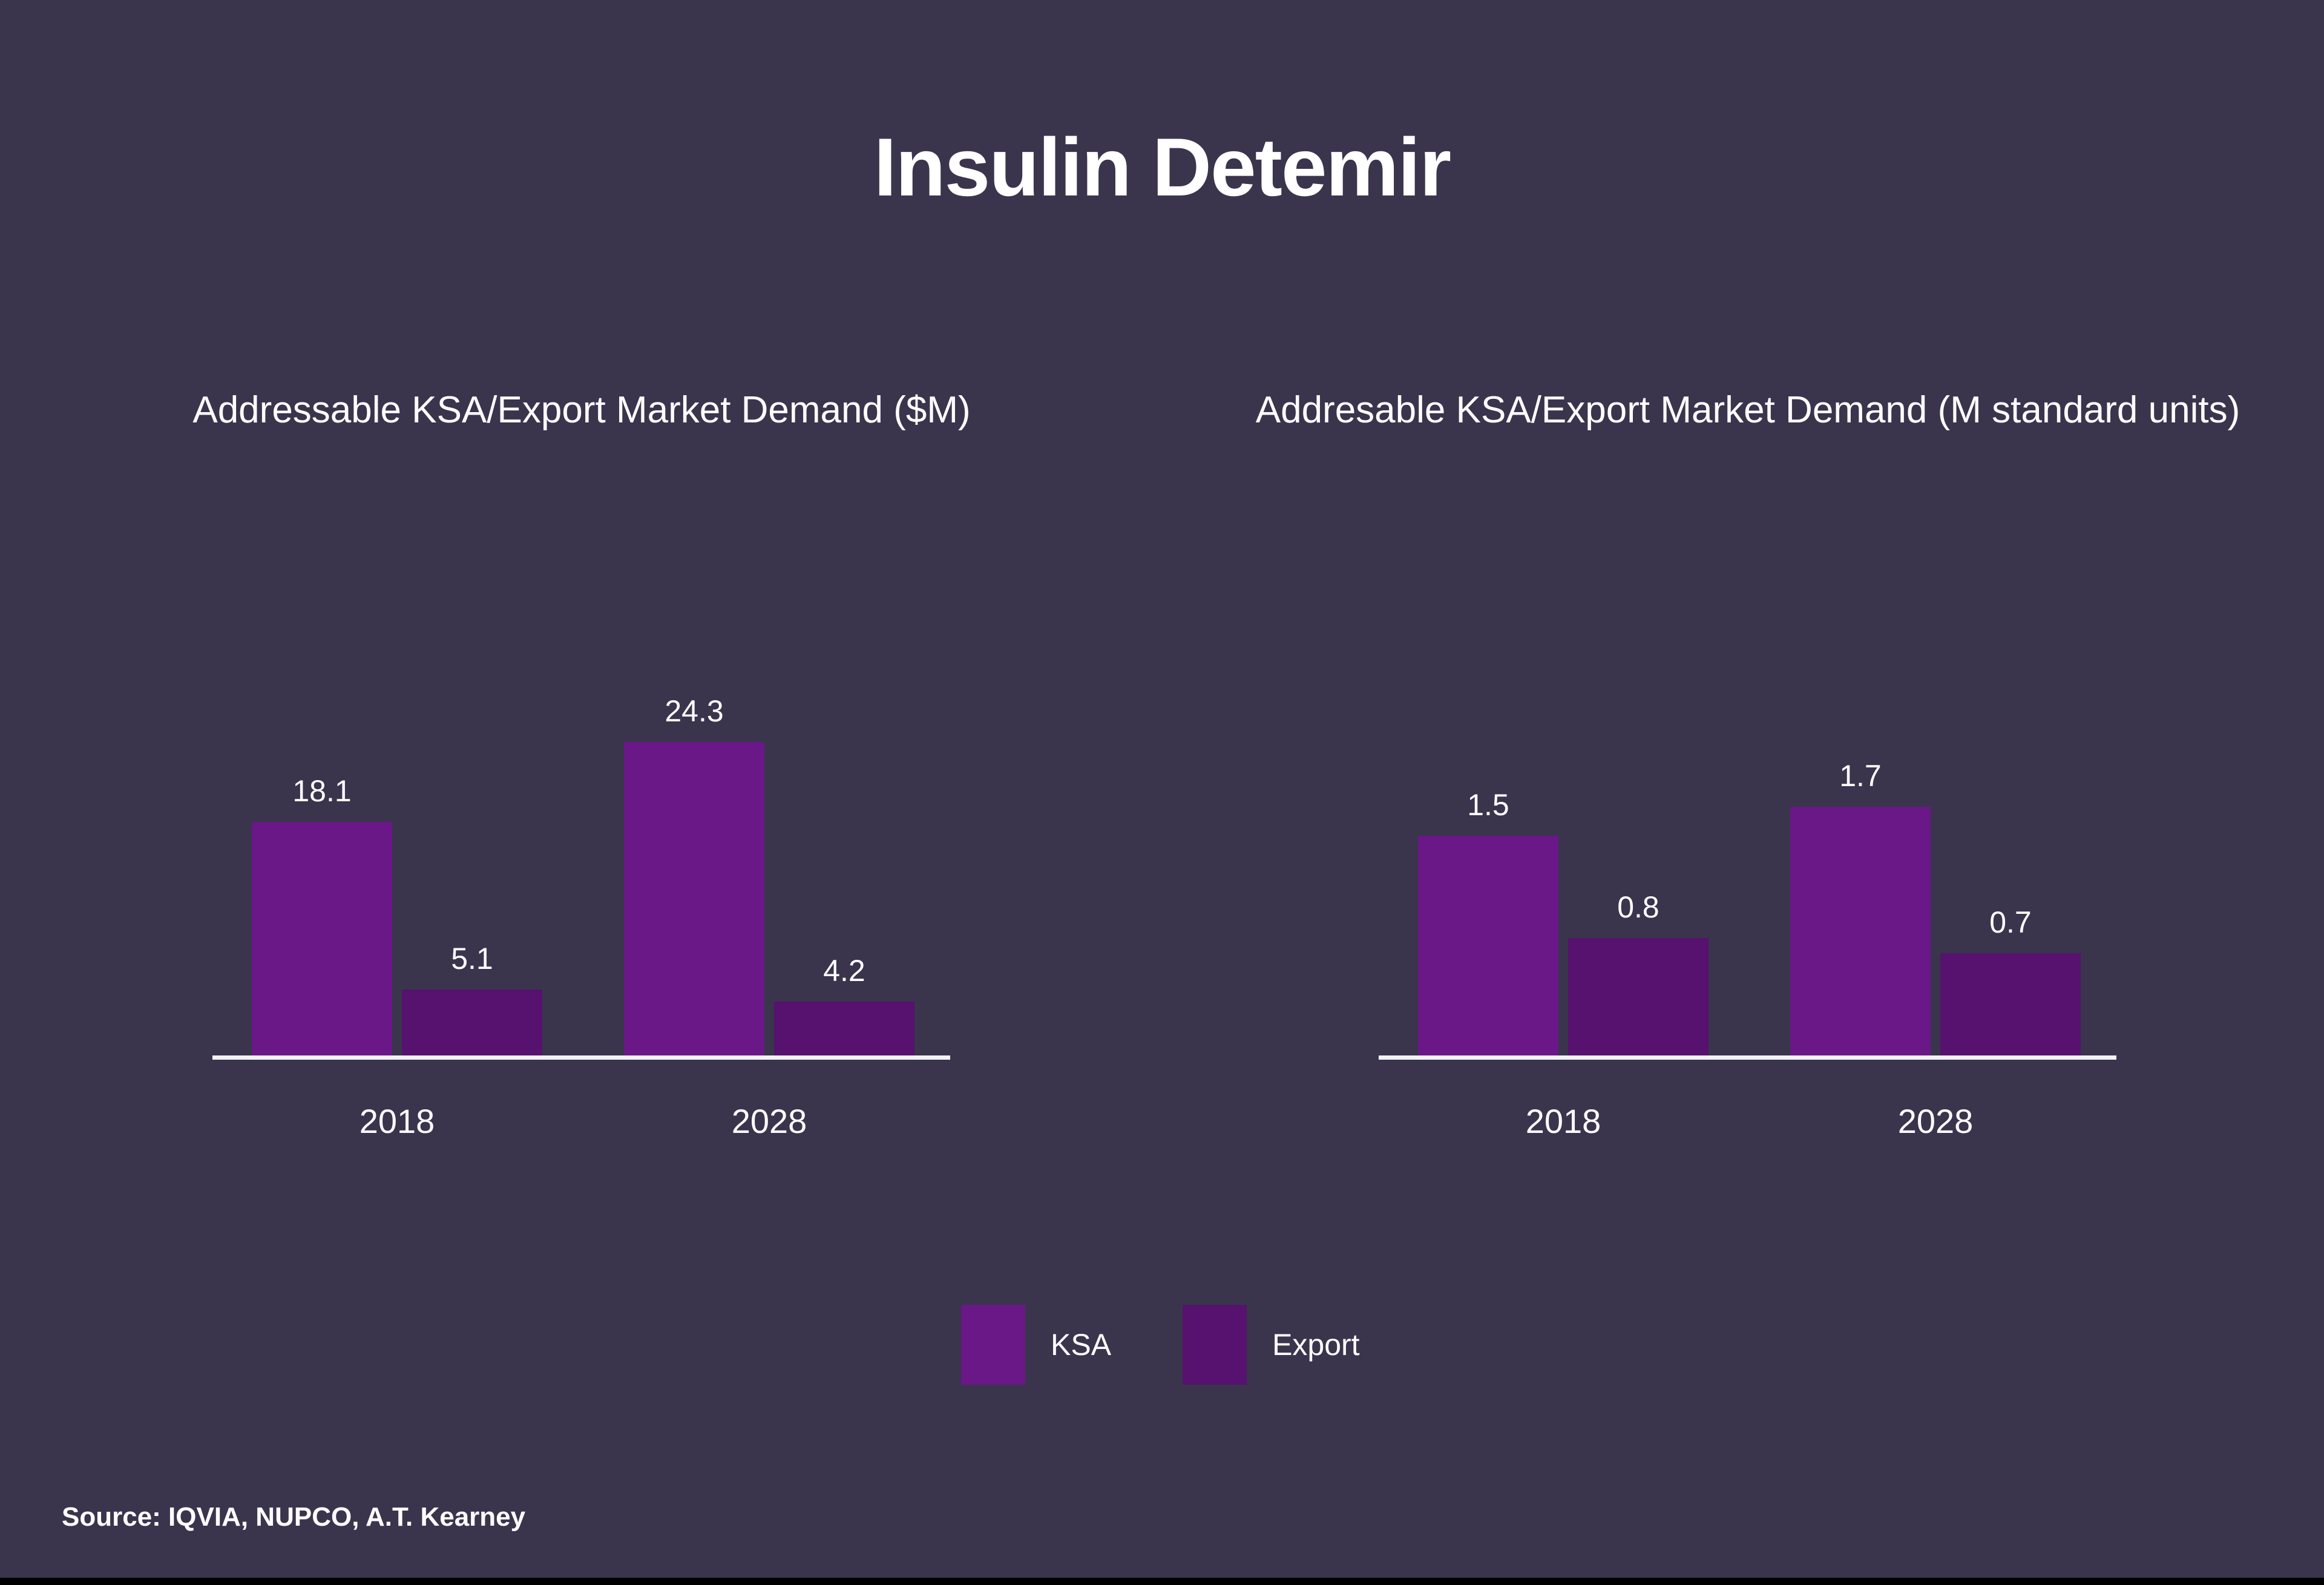 The image size is (2324, 1585). I want to click on legend-item-export: Export, so click(1271, 1345).